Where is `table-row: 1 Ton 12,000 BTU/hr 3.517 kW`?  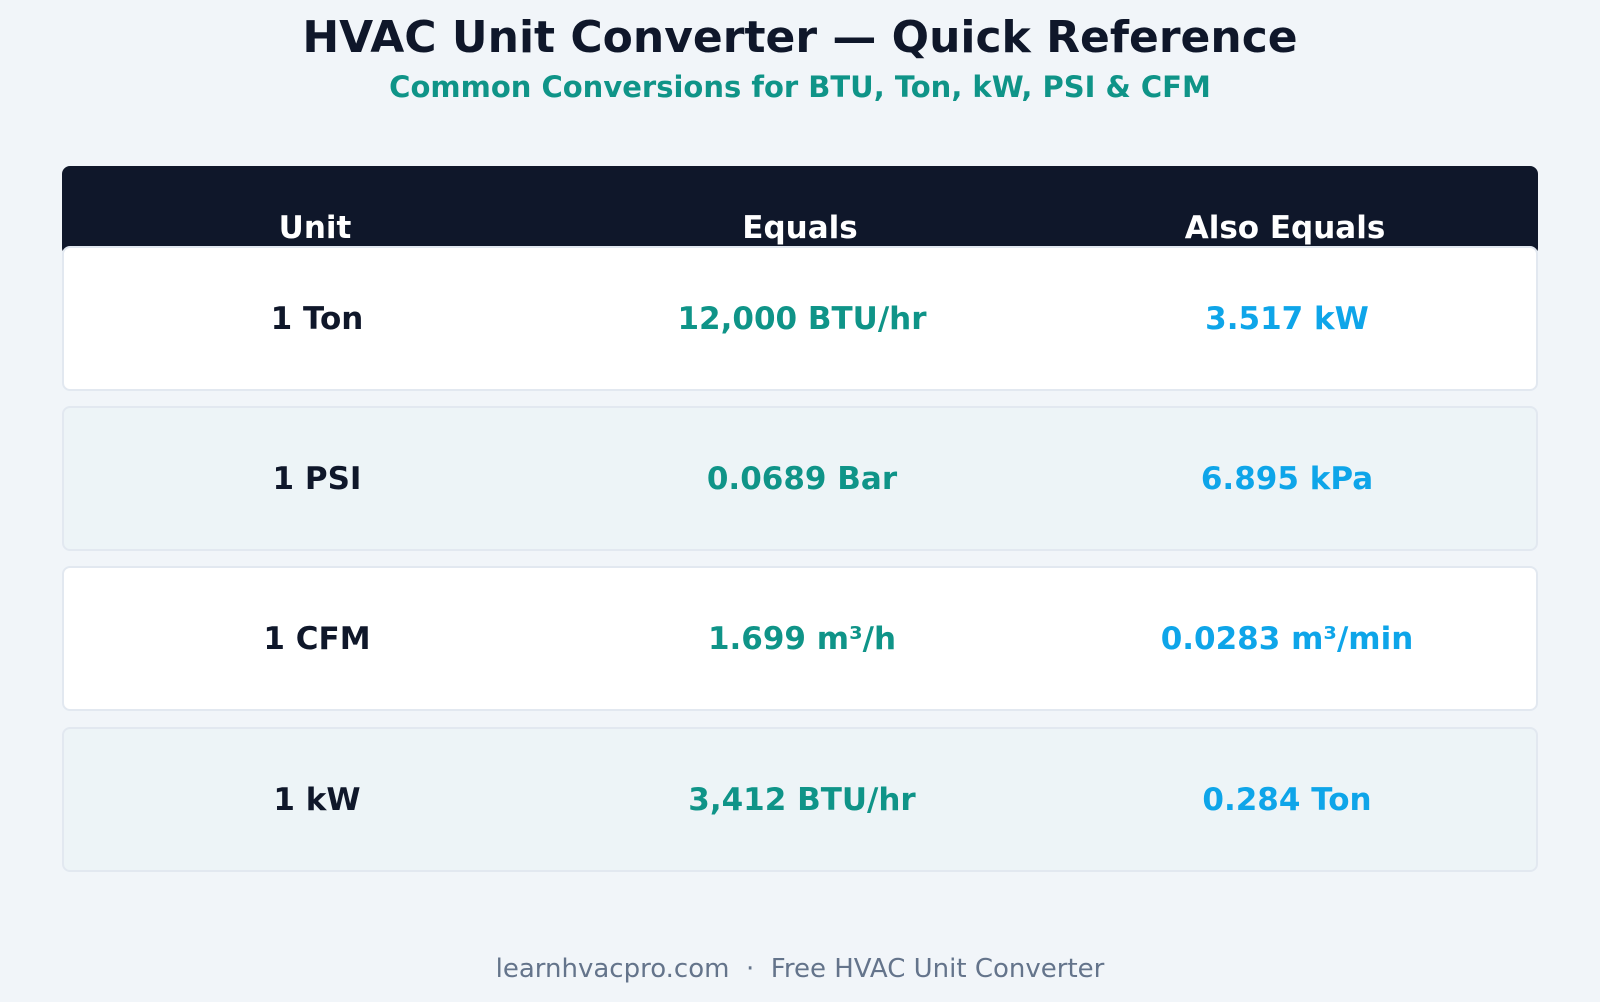
table-row: 1 Ton 12,000 BTU/hr 3.517 kW is located at coordinates (800, 318).